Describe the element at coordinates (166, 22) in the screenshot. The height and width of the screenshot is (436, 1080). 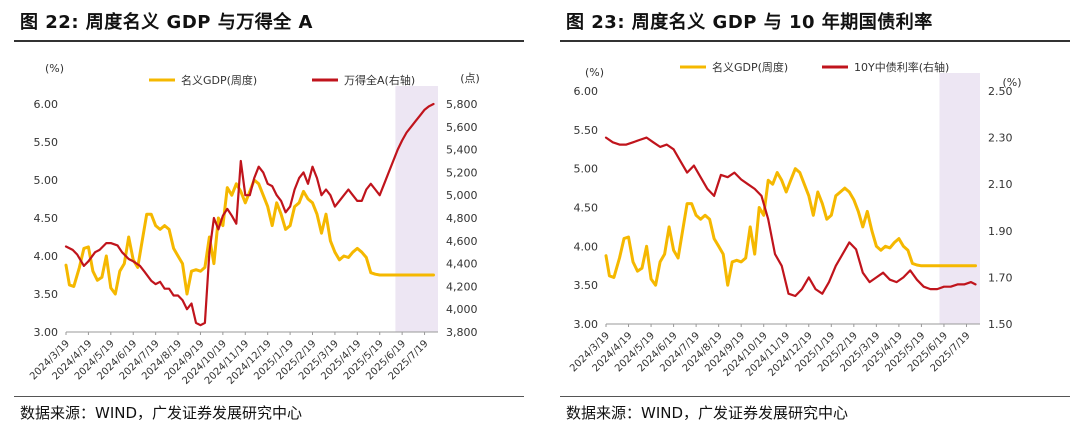
I see `figure-title: 图 22: 周度名义 GDP 与万得全 A` at that location.